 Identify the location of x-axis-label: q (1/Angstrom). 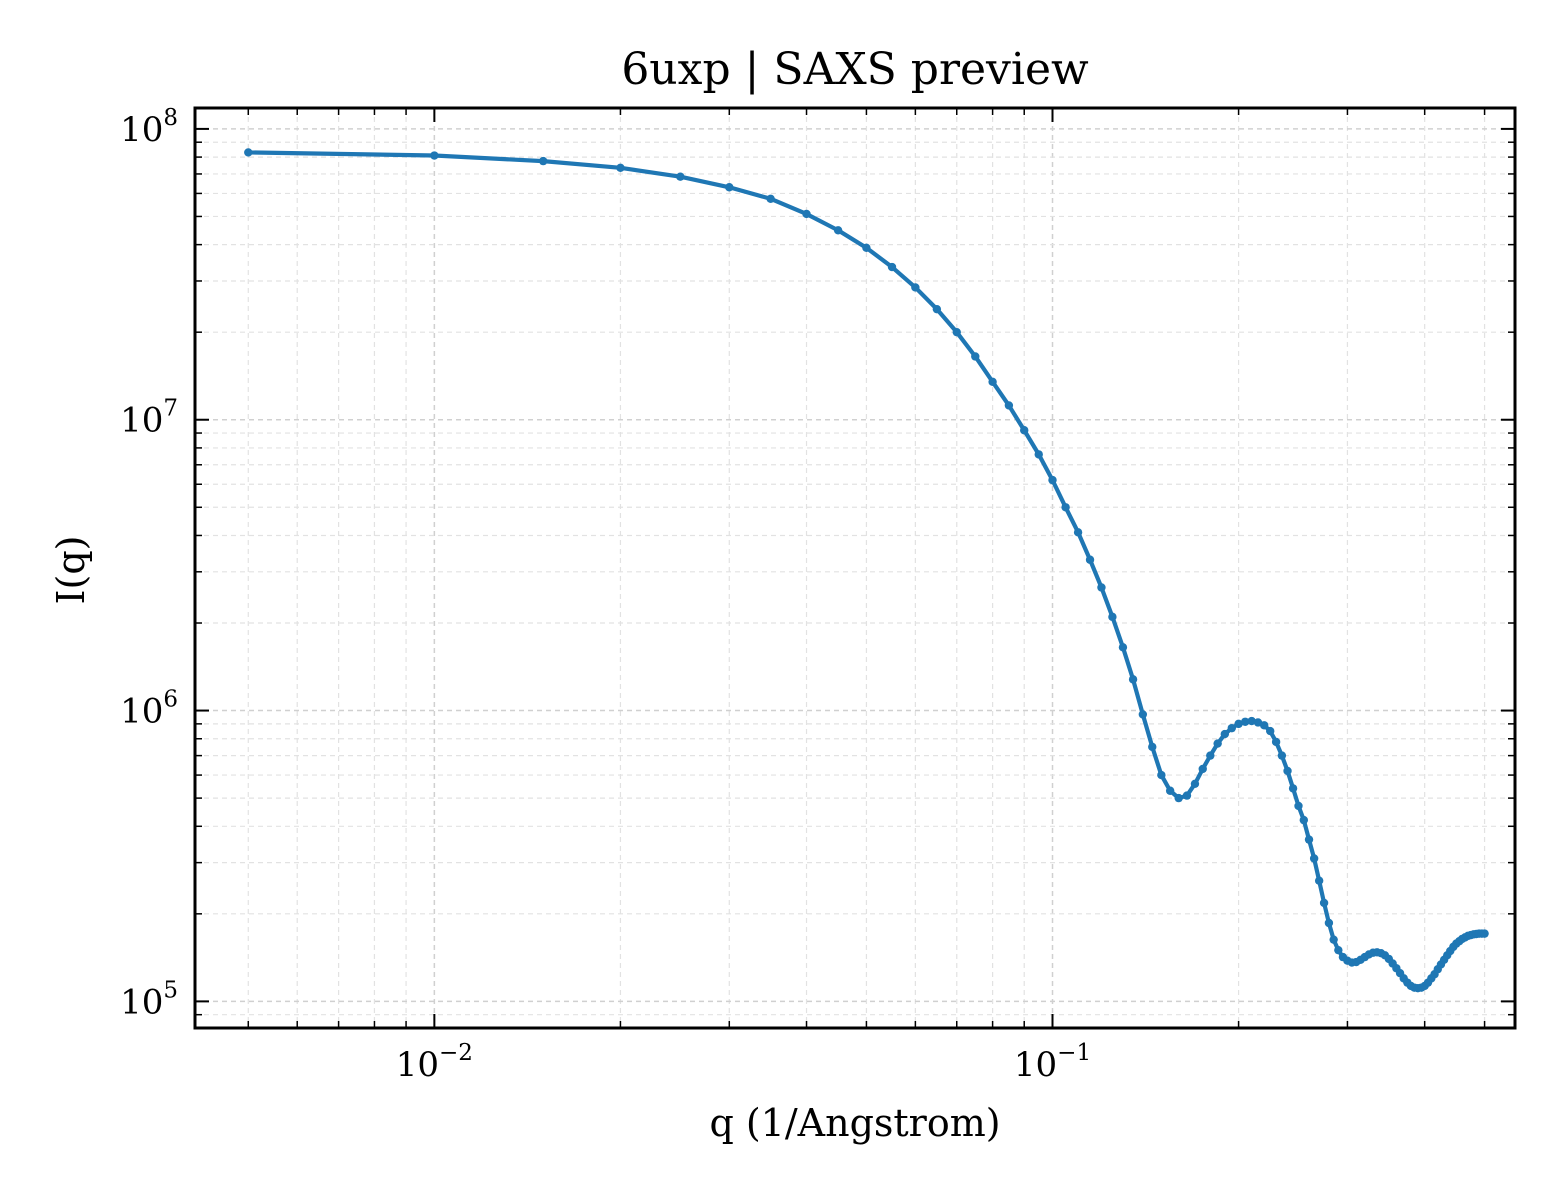
(854, 1123).